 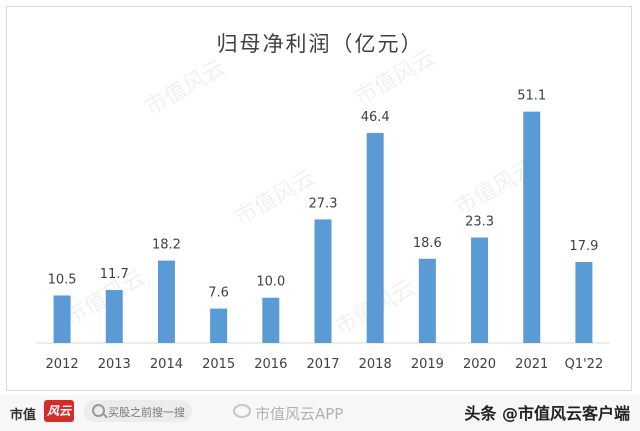 What do you see at coordinates (166, 364) in the screenshot?
I see `x-tick-label: 2014` at bounding box center [166, 364].